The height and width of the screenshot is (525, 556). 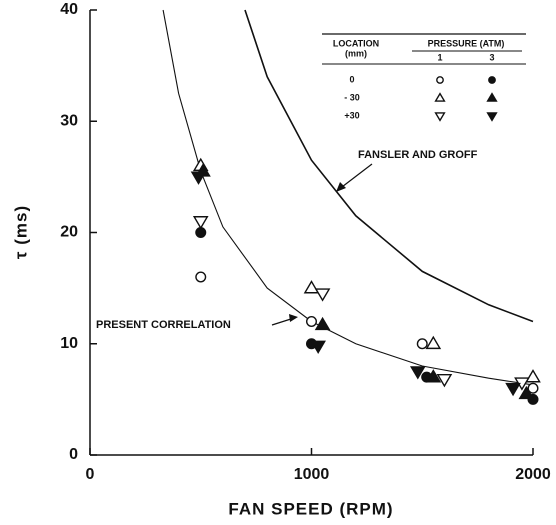 I want to click on legend-label: - 30, so click(x=352, y=97).